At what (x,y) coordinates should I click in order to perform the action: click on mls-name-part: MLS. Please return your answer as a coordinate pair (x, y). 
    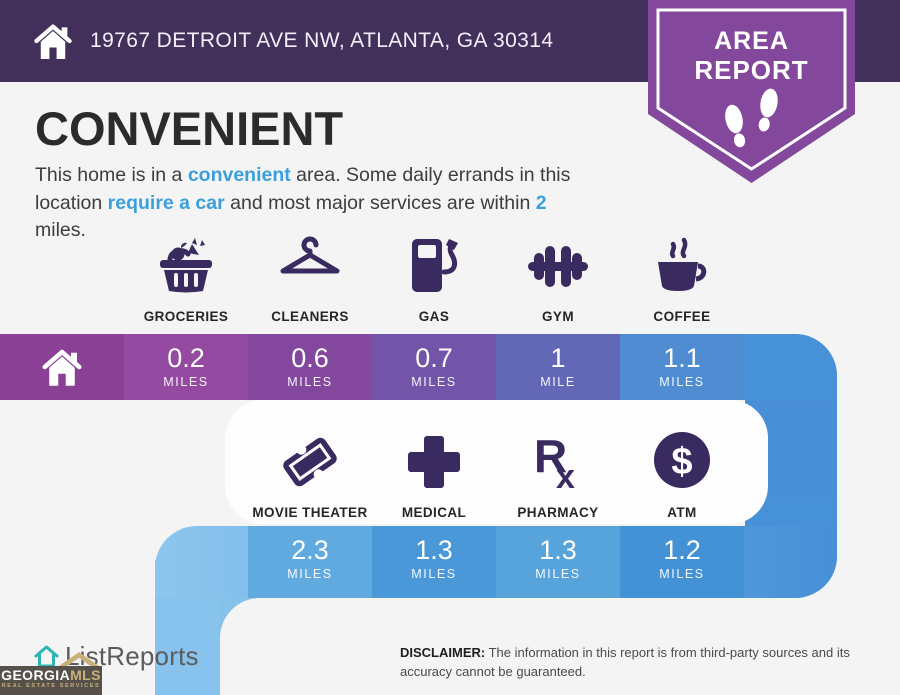
    Looking at the image, I should click on (85, 675).